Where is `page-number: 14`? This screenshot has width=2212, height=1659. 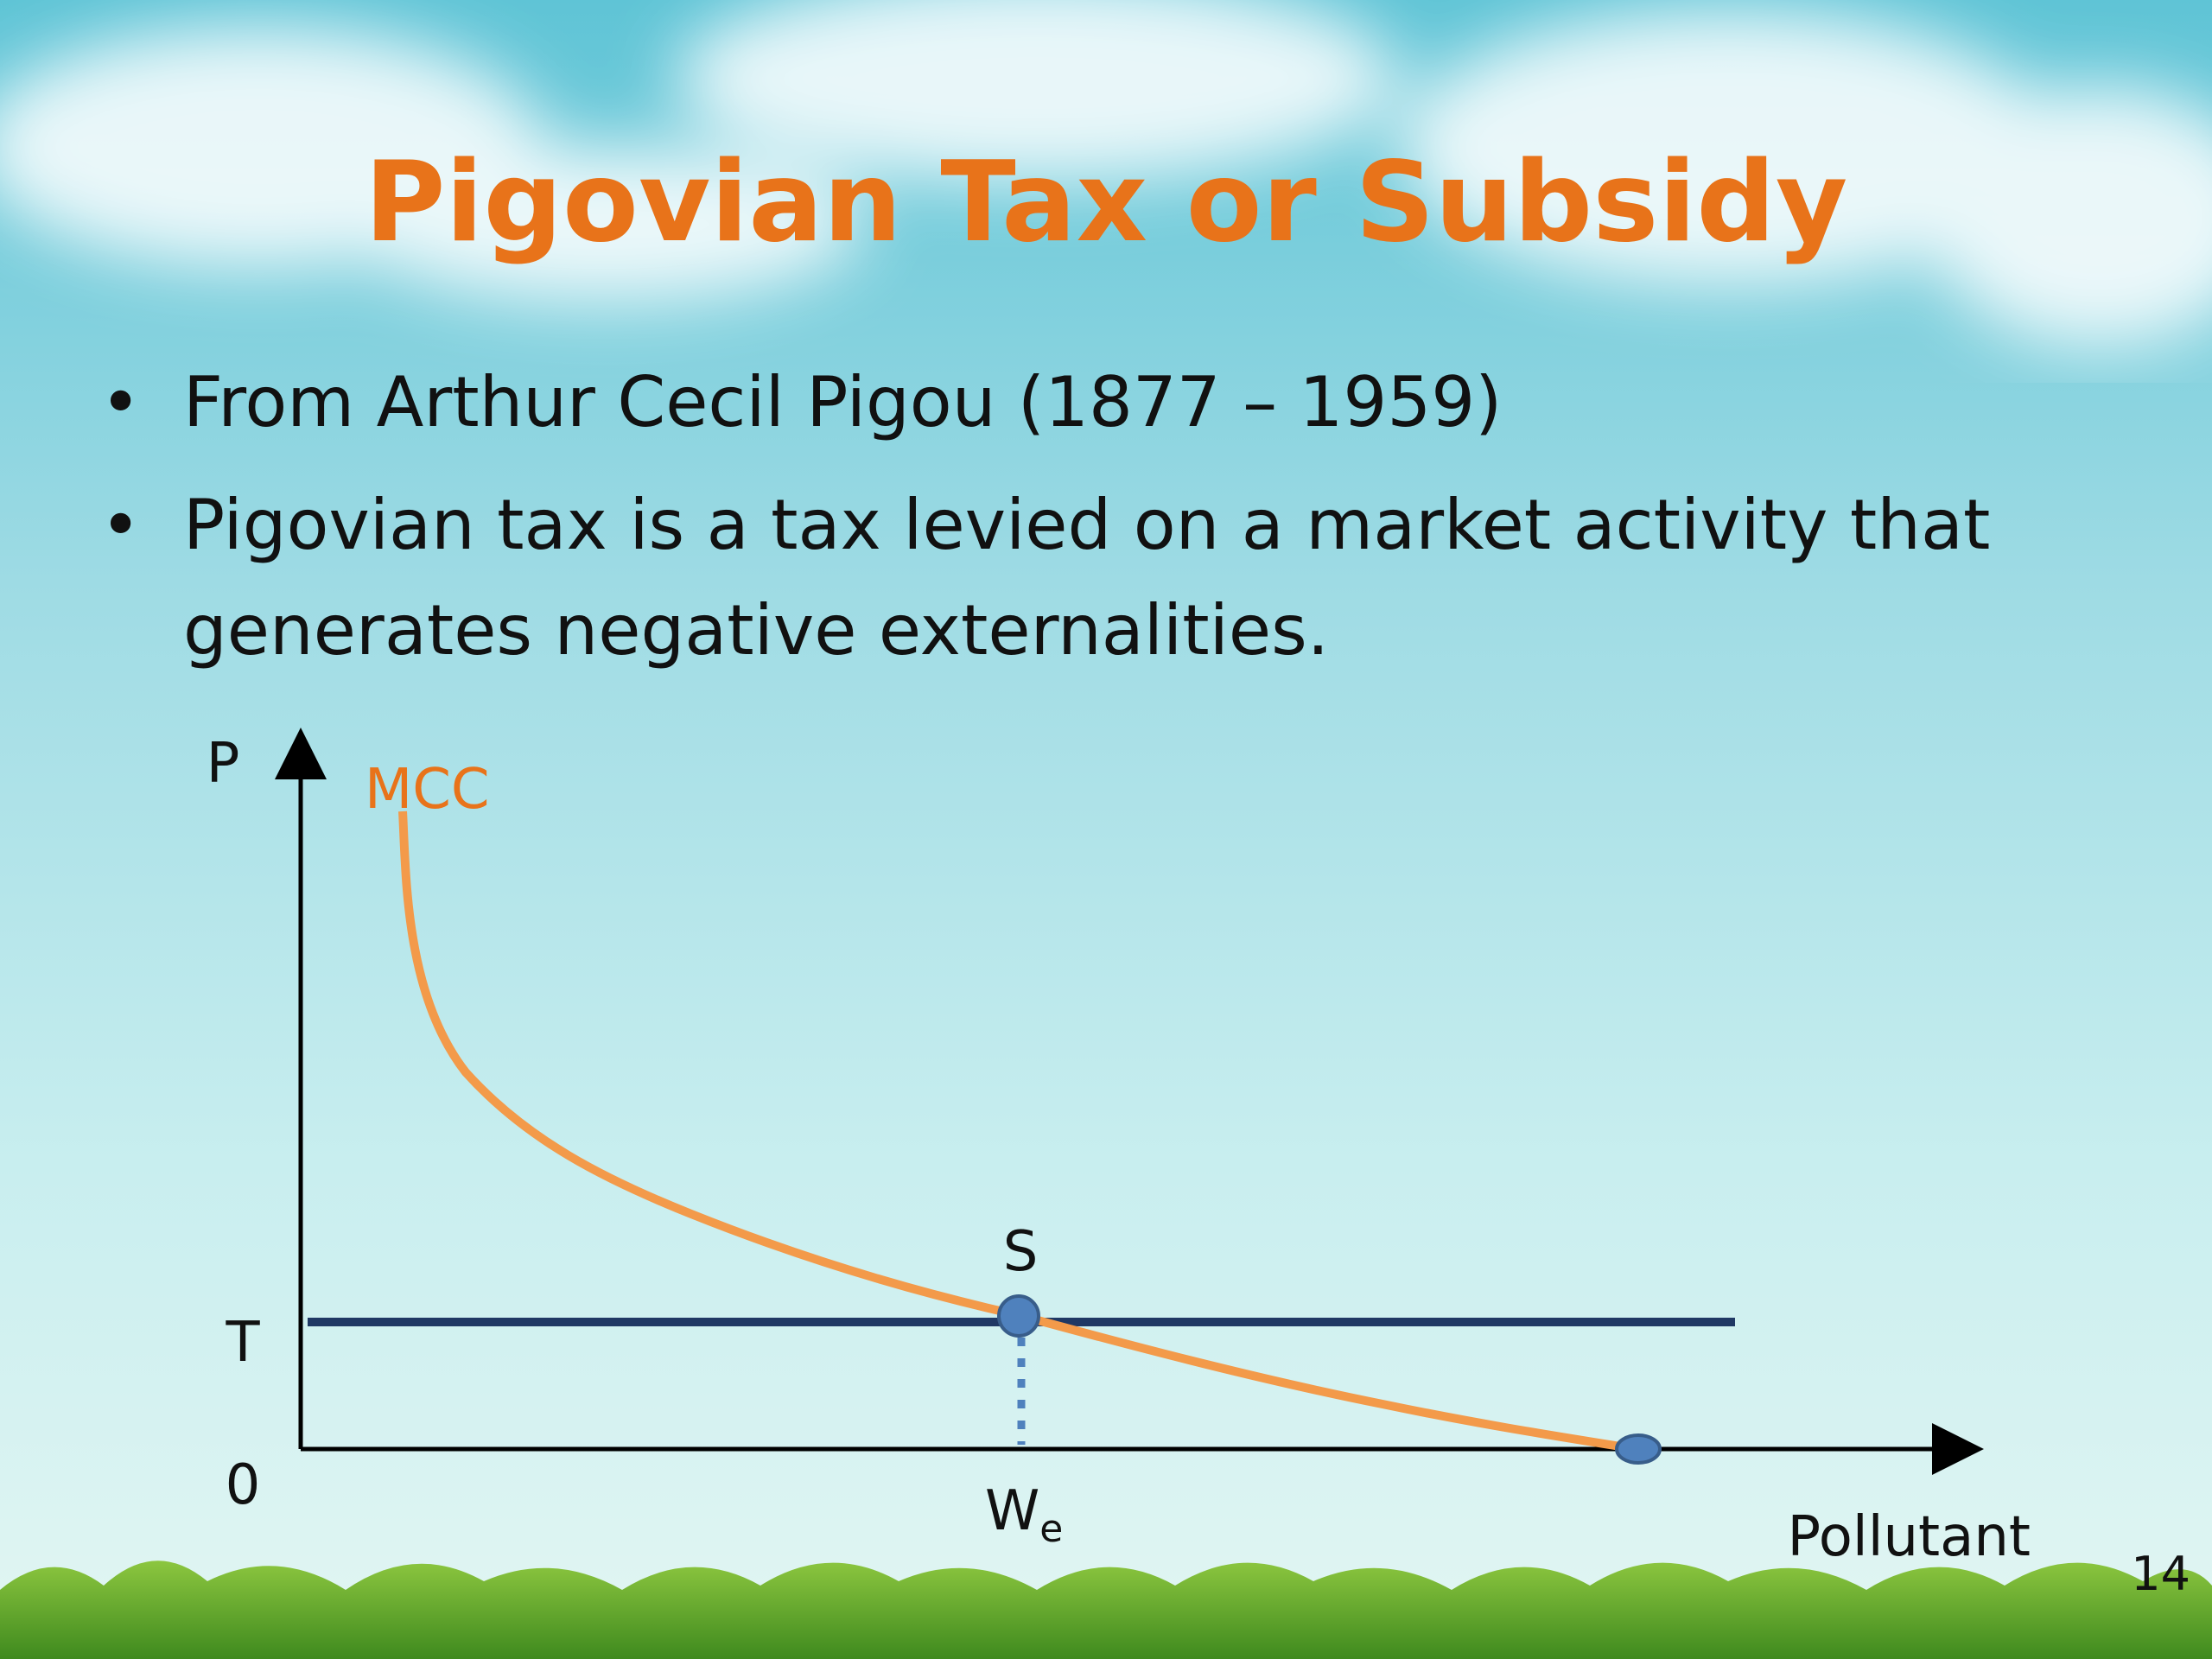 page-number: 14 is located at coordinates (2160, 1574).